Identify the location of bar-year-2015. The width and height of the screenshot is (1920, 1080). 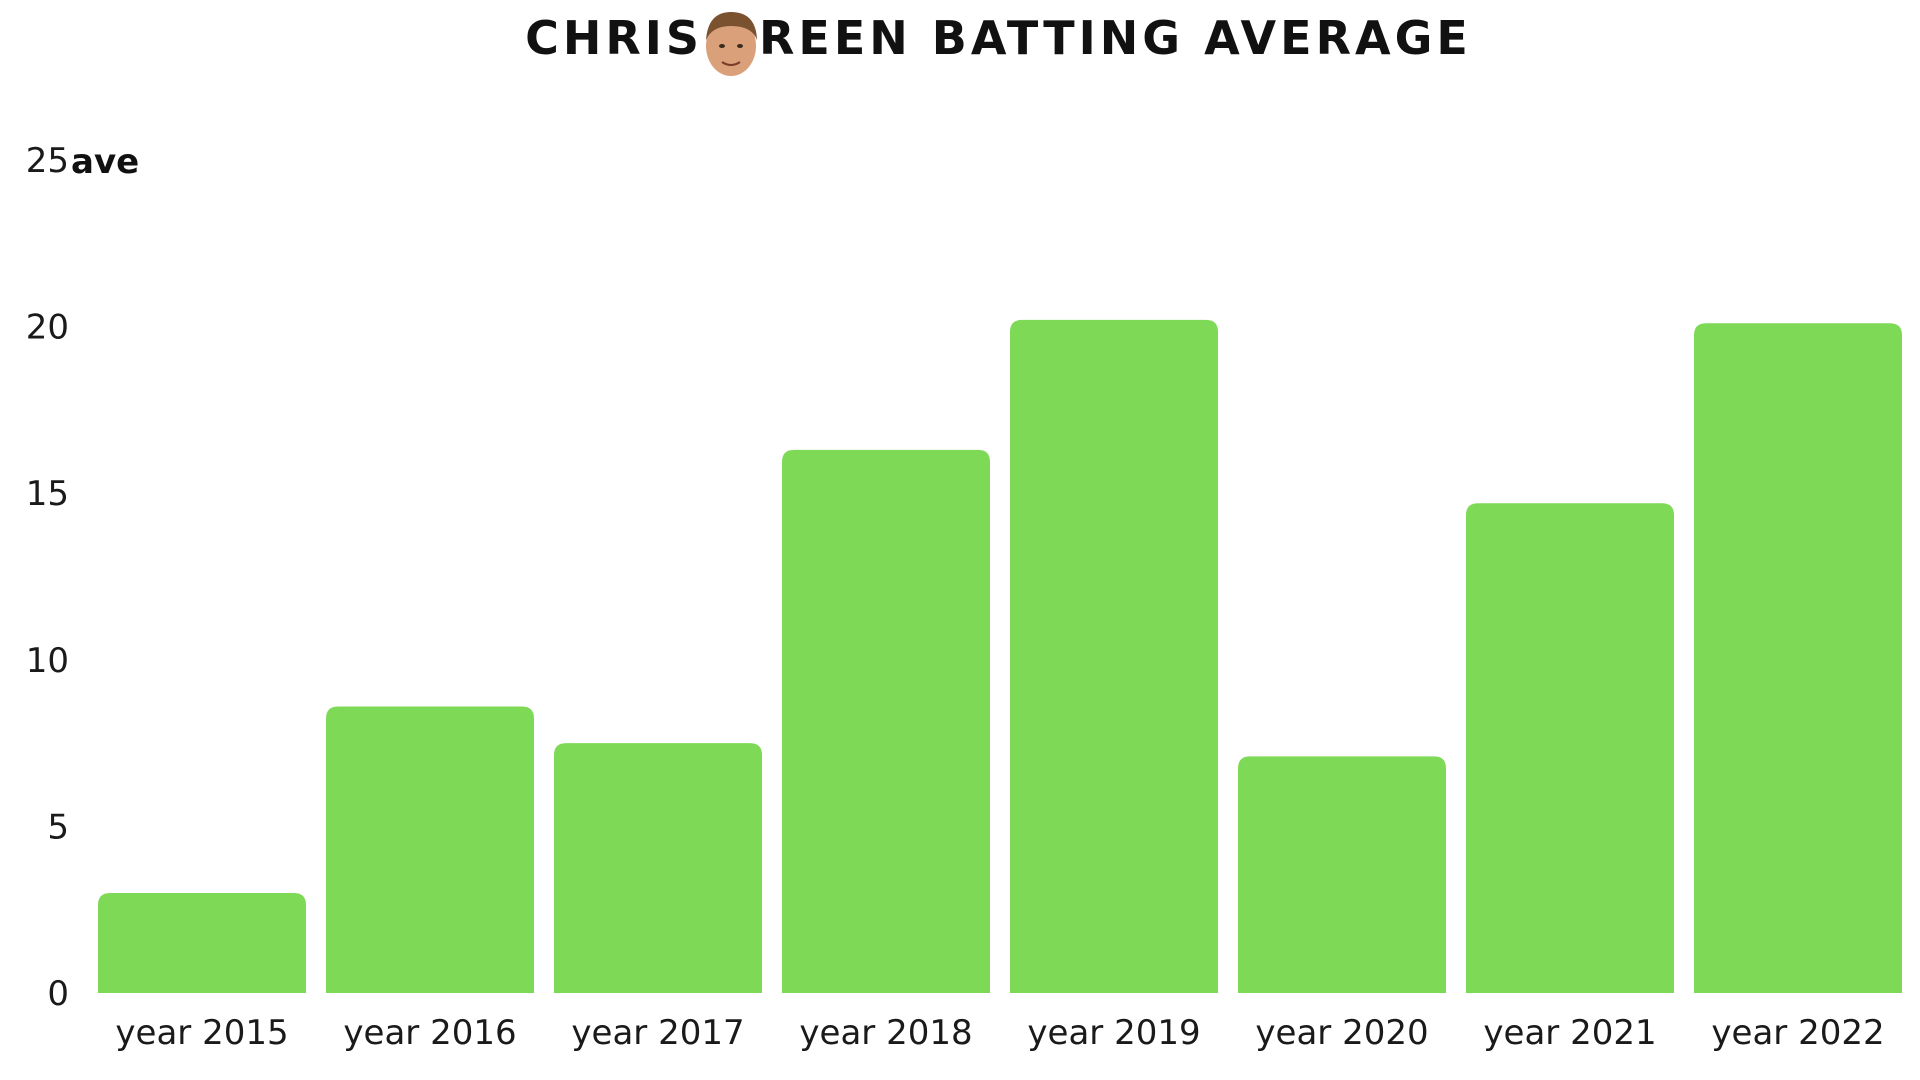
(202, 943).